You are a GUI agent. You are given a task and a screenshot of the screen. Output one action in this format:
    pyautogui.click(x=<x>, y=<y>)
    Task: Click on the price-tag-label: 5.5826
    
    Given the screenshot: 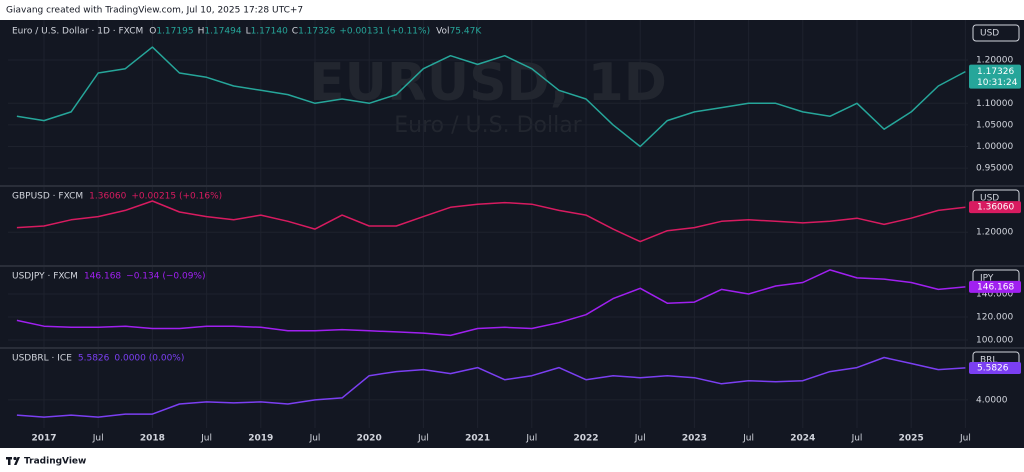 What is the action you would take?
    pyautogui.click(x=993, y=368)
    